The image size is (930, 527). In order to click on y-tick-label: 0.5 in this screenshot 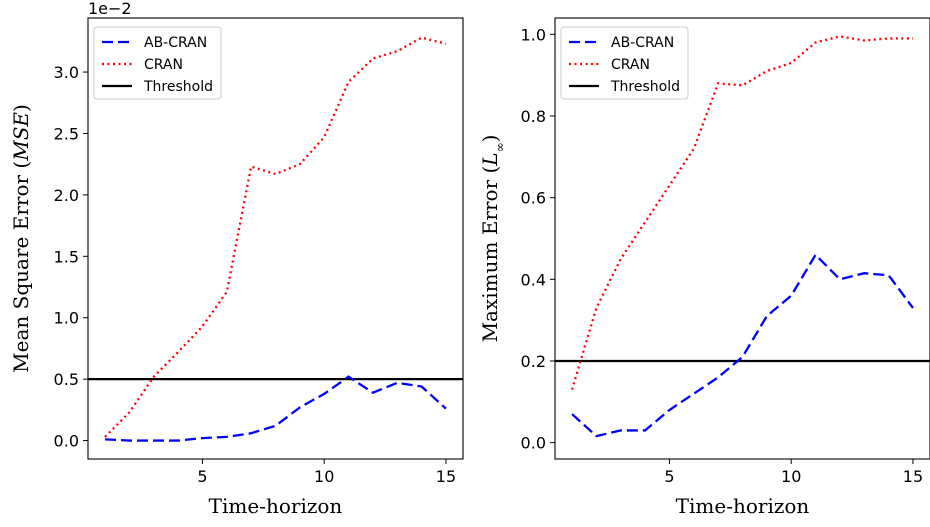, I will do `click(66, 379)`.